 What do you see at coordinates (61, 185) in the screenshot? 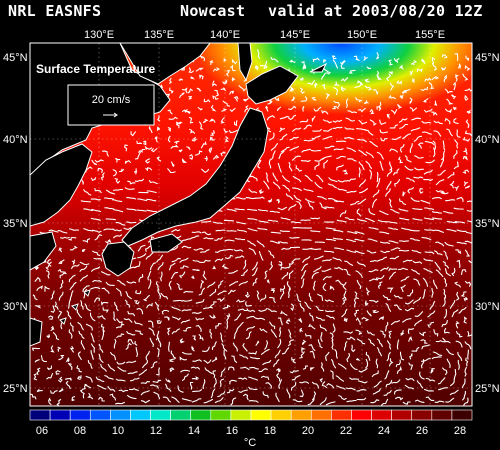
I see `korean-peninsula` at bounding box center [61, 185].